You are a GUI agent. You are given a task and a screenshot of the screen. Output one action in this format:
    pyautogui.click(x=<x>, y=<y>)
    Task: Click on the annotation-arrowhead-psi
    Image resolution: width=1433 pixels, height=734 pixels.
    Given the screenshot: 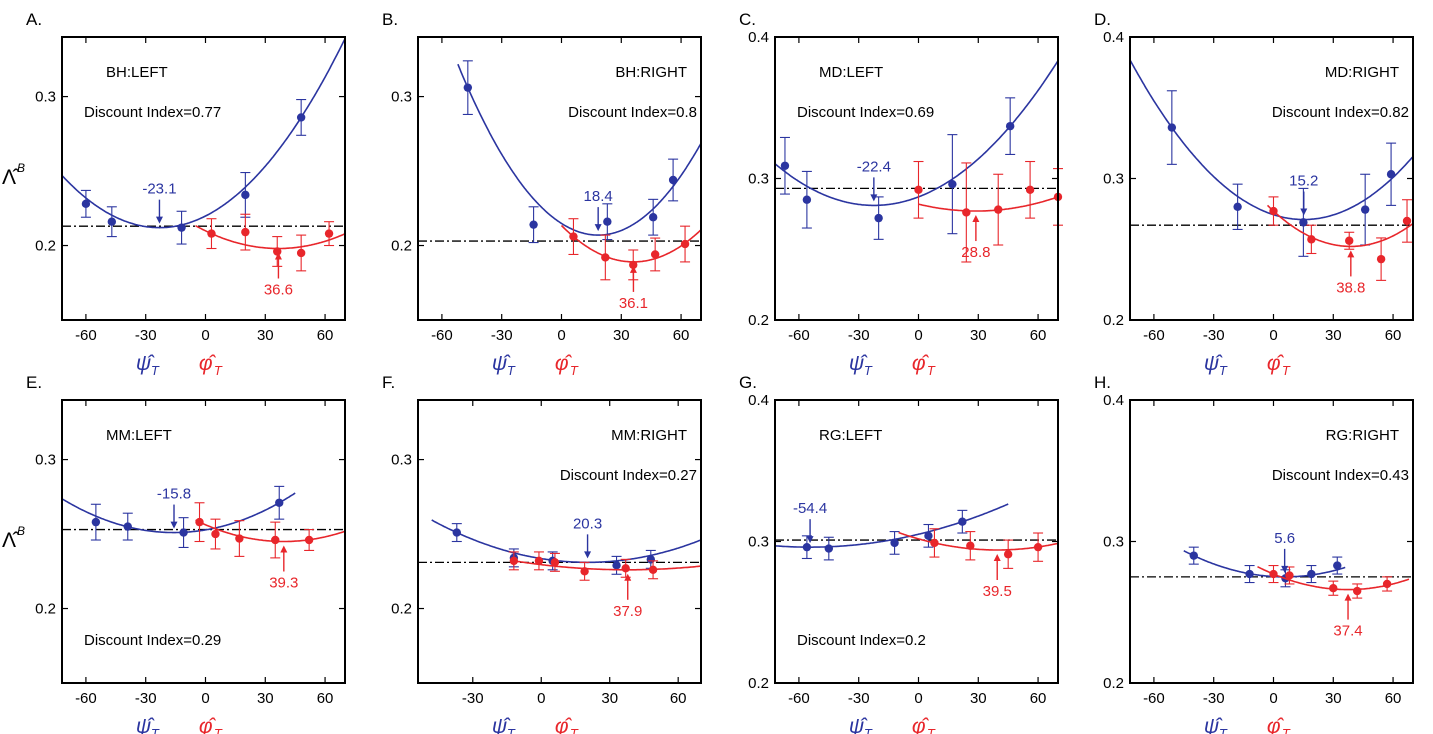 What is the action you would take?
    pyautogui.click(x=1285, y=569)
    